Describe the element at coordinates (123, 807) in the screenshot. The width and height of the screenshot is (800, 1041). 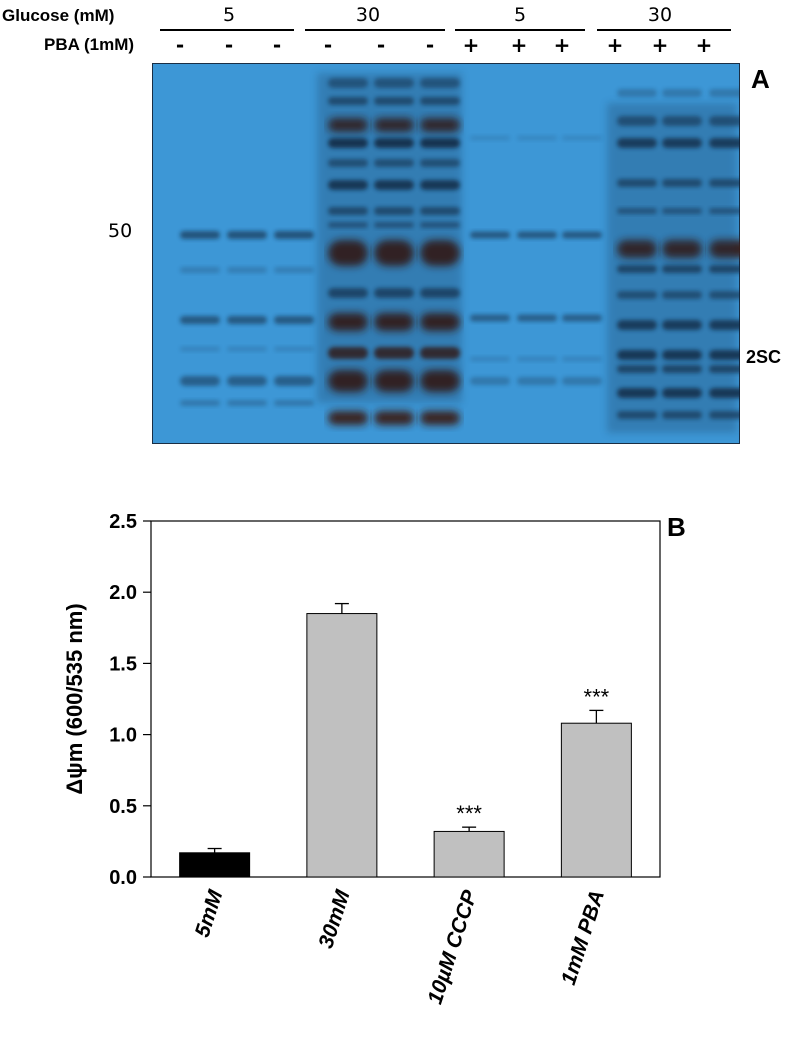
I see `y-tick-label: 0.5` at that location.